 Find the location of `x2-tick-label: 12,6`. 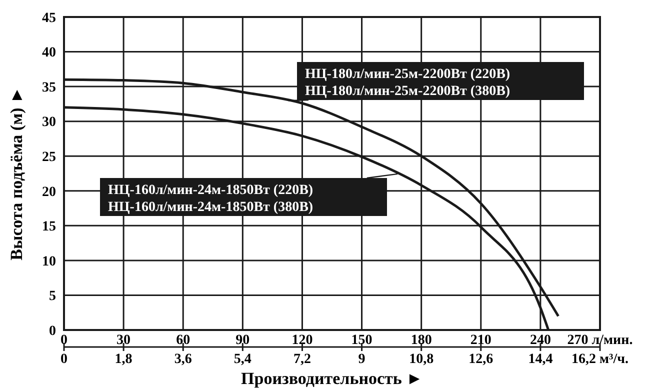

x2-tick-label: 12,6 is located at coordinates (481, 359).